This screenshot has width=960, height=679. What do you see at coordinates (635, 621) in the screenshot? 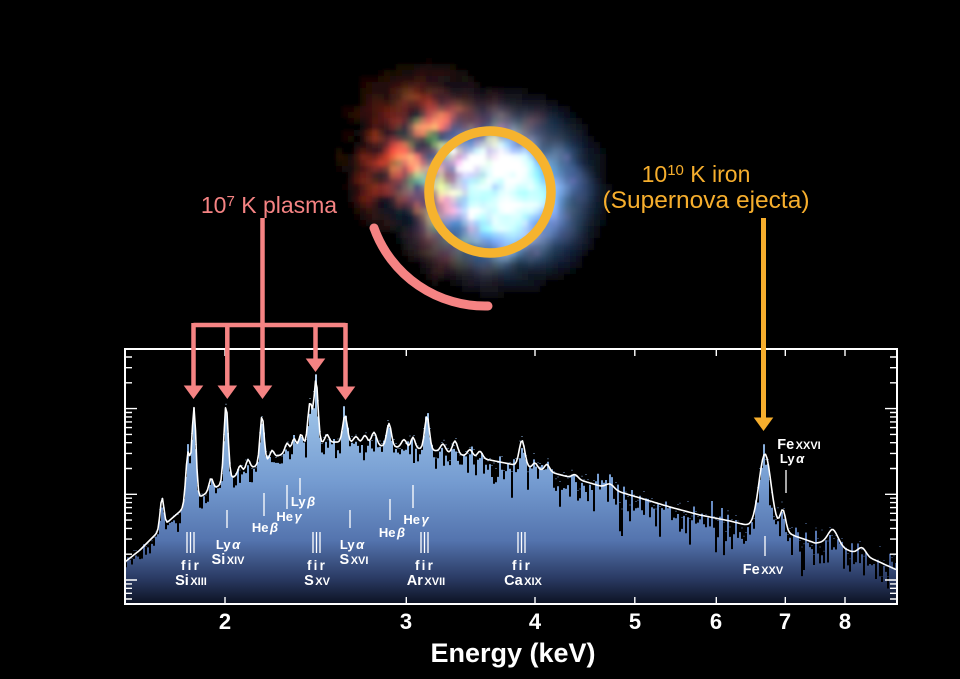
I see `svg-text: 5` at bounding box center [635, 621].